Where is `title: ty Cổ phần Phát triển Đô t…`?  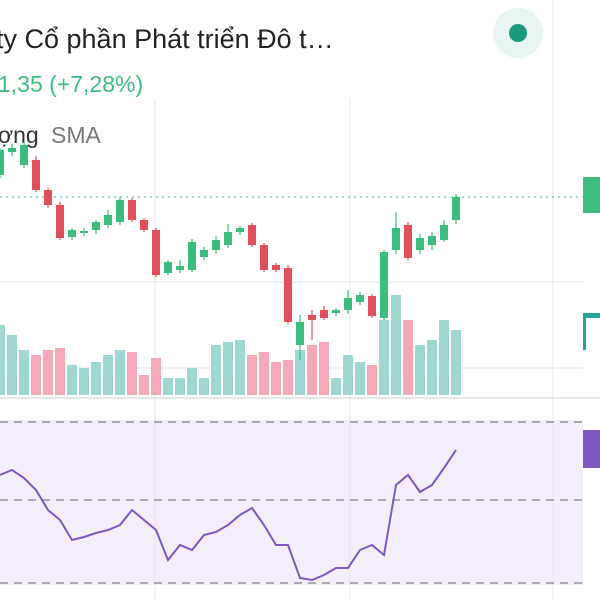
title: ty Cổ phần Phát triển Đô t… is located at coordinates (167, 39).